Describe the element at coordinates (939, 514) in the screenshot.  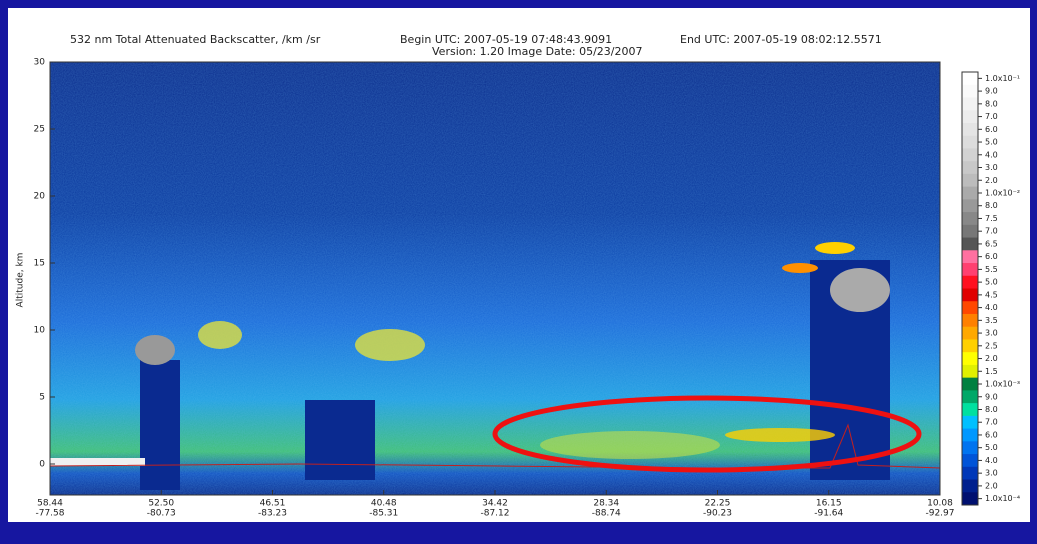
I see `x-tick-longitude: -92.97` at that location.